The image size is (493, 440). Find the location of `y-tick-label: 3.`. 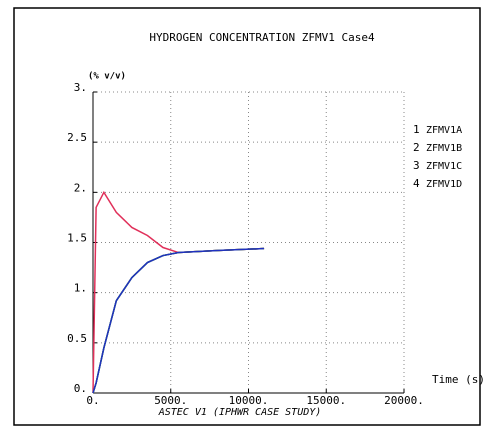

y-tick-label: 3. is located at coordinates (80, 87).